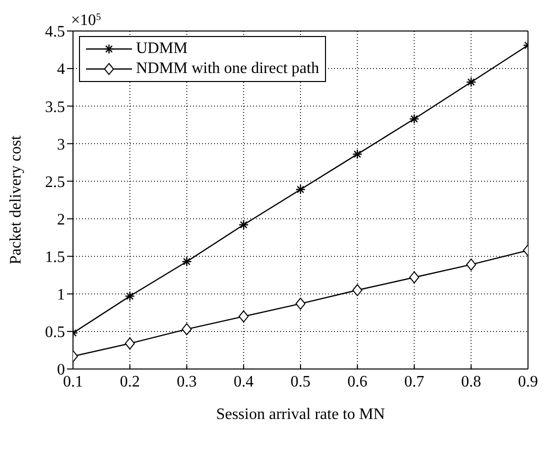 The height and width of the screenshot is (457, 549). Describe the element at coordinates (73, 381) in the screenshot. I see `x-tick-label: 0.1` at that location.